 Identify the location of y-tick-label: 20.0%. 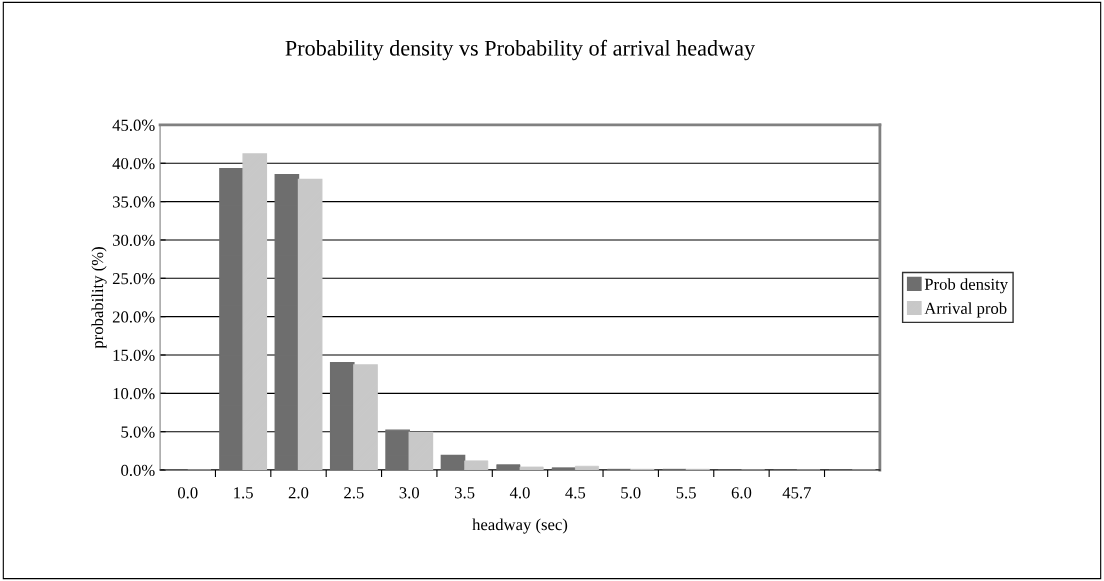
(133, 317).